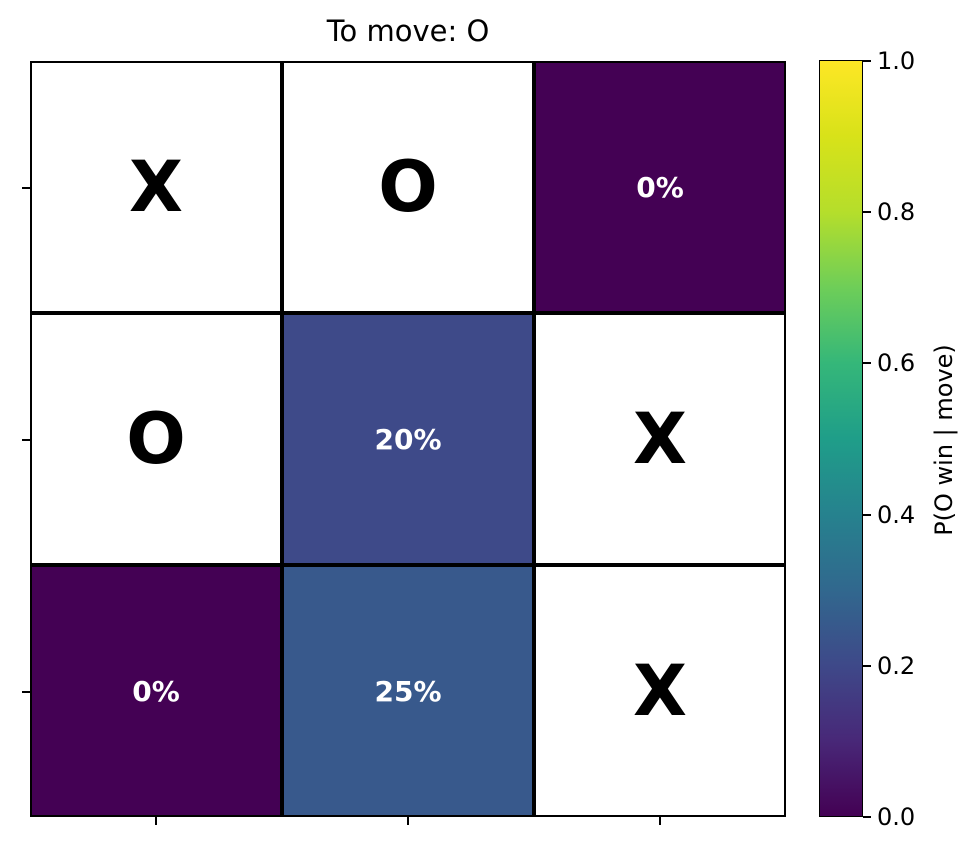  Describe the element at coordinates (896, 61) in the screenshot. I see `colorbar-tick-label: 1.0` at that location.